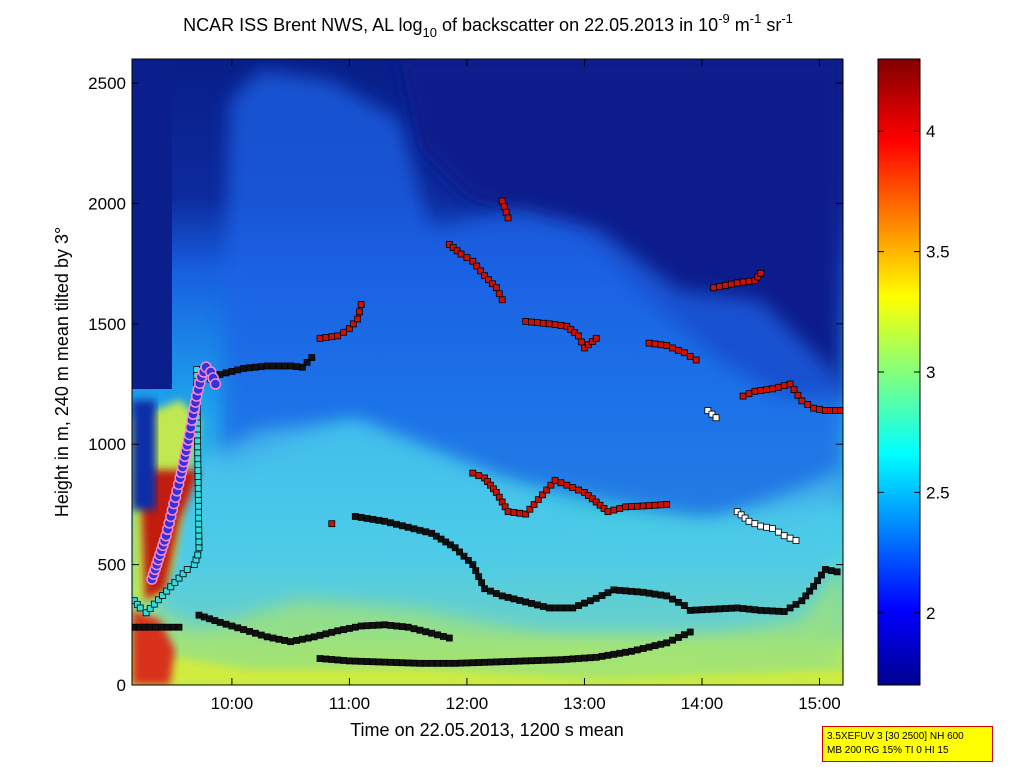 The height and width of the screenshot is (767, 1023). What do you see at coordinates (938, 252) in the screenshot?
I see `colorbar-tick-label-3: 3.5` at bounding box center [938, 252].